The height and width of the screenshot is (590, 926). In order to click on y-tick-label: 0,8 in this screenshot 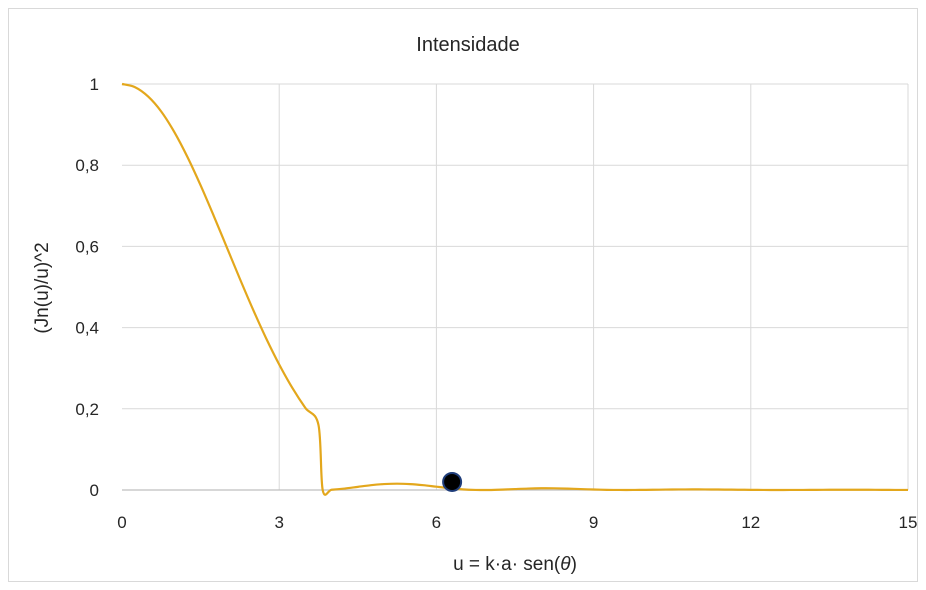, I will do `click(87, 165)`.